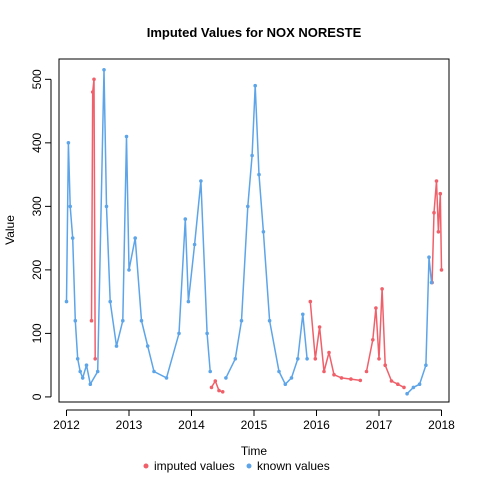 This screenshot has width=480, height=480. I want to click on legend: imputed values known values, so click(236, 466).